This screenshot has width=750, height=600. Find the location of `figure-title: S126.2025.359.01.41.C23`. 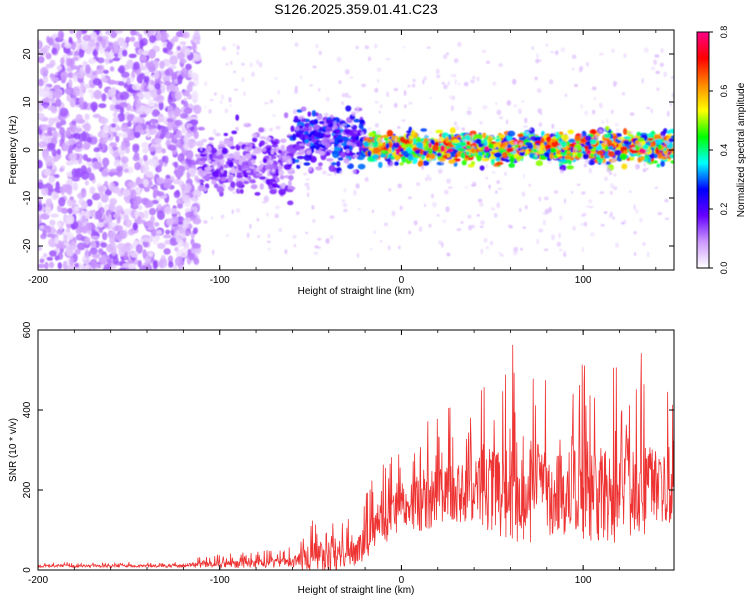

figure-title: S126.2025.359.01.41.C23 is located at coordinates (356, 9).